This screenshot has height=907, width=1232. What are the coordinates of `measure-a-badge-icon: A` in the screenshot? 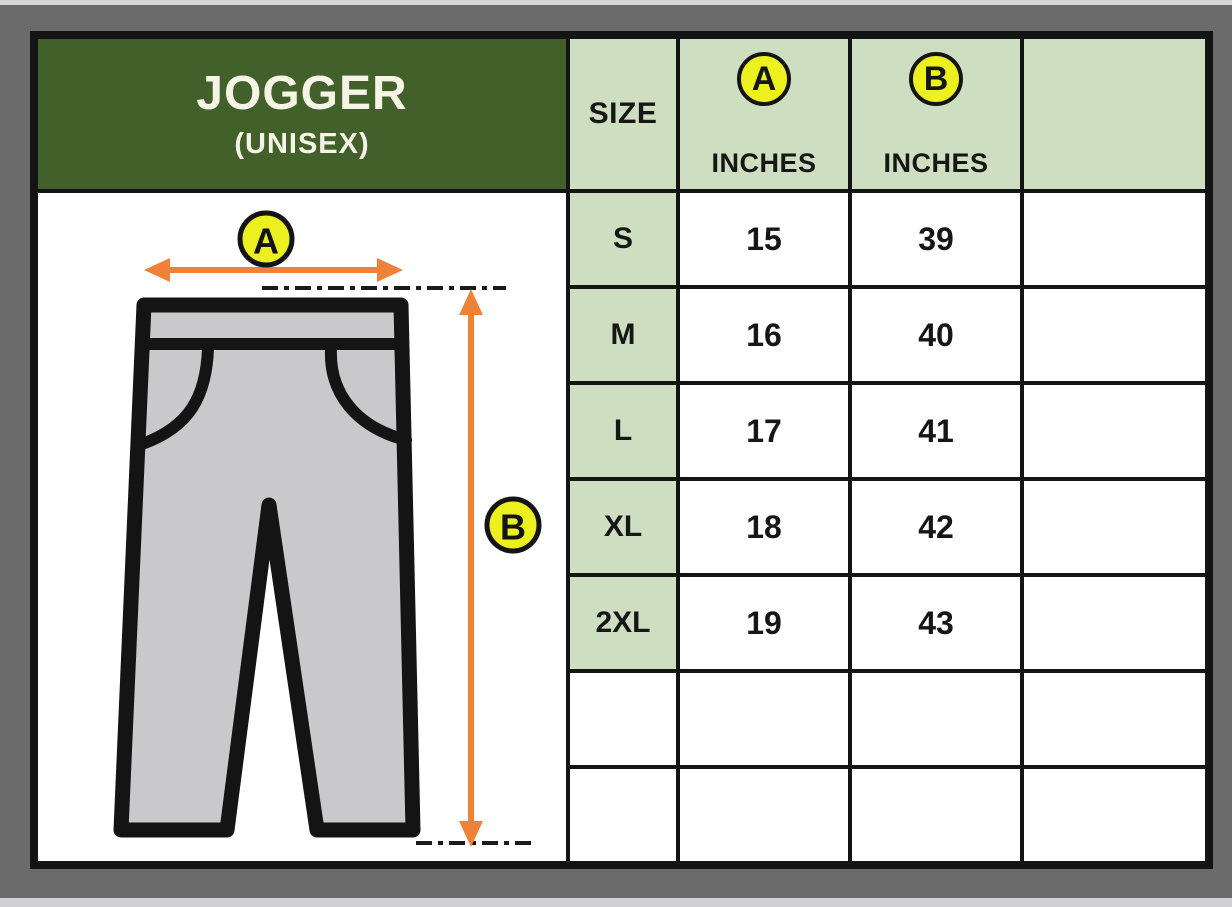 It's located at (764, 79).